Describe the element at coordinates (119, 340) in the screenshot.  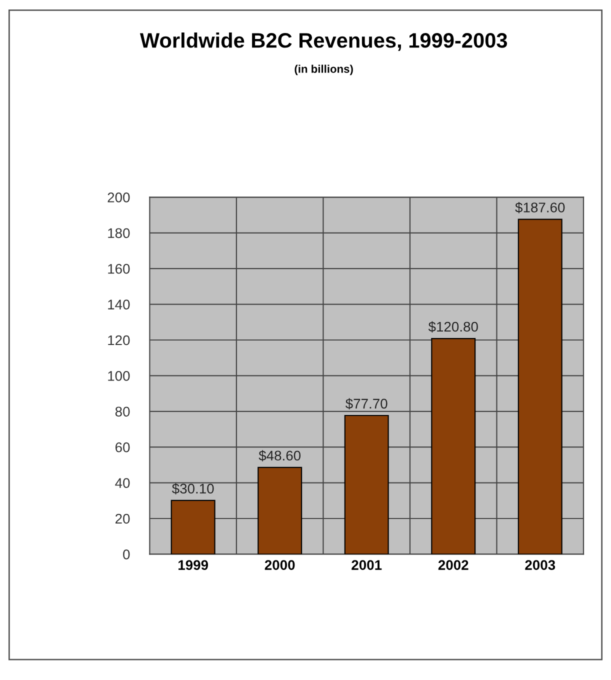
I see `y-tick-label: 120` at that location.